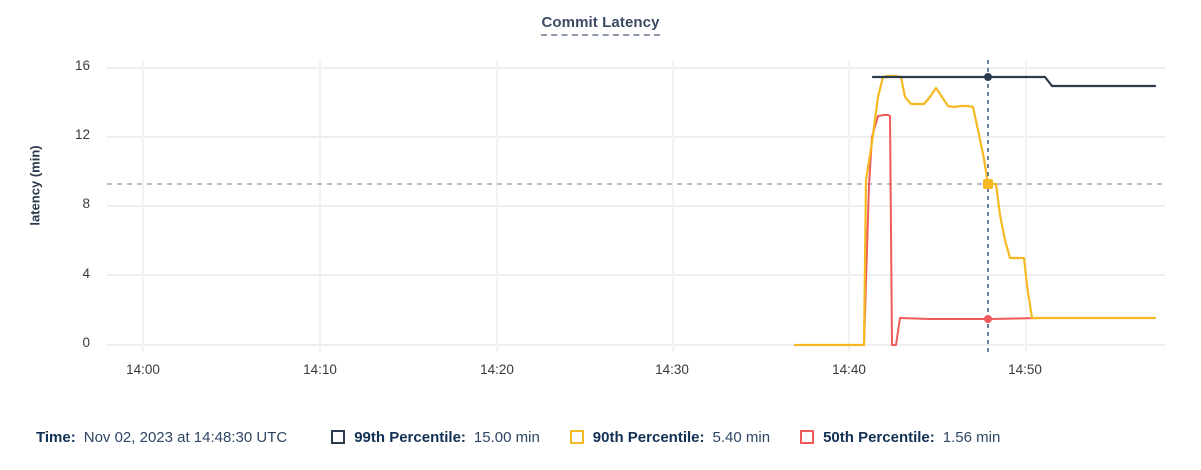  Describe the element at coordinates (849, 369) in the screenshot. I see `x-tick-1440: 14:40` at that location.